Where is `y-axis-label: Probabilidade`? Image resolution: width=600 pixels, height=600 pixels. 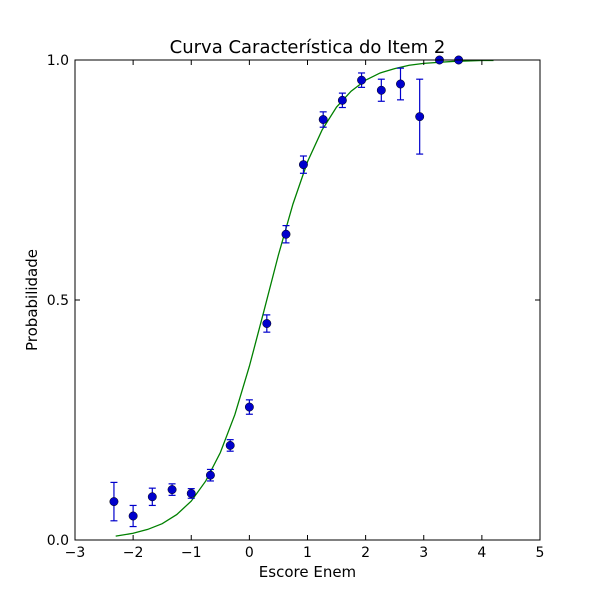
y-axis-label: Probabilidade is located at coordinates (32, 300).